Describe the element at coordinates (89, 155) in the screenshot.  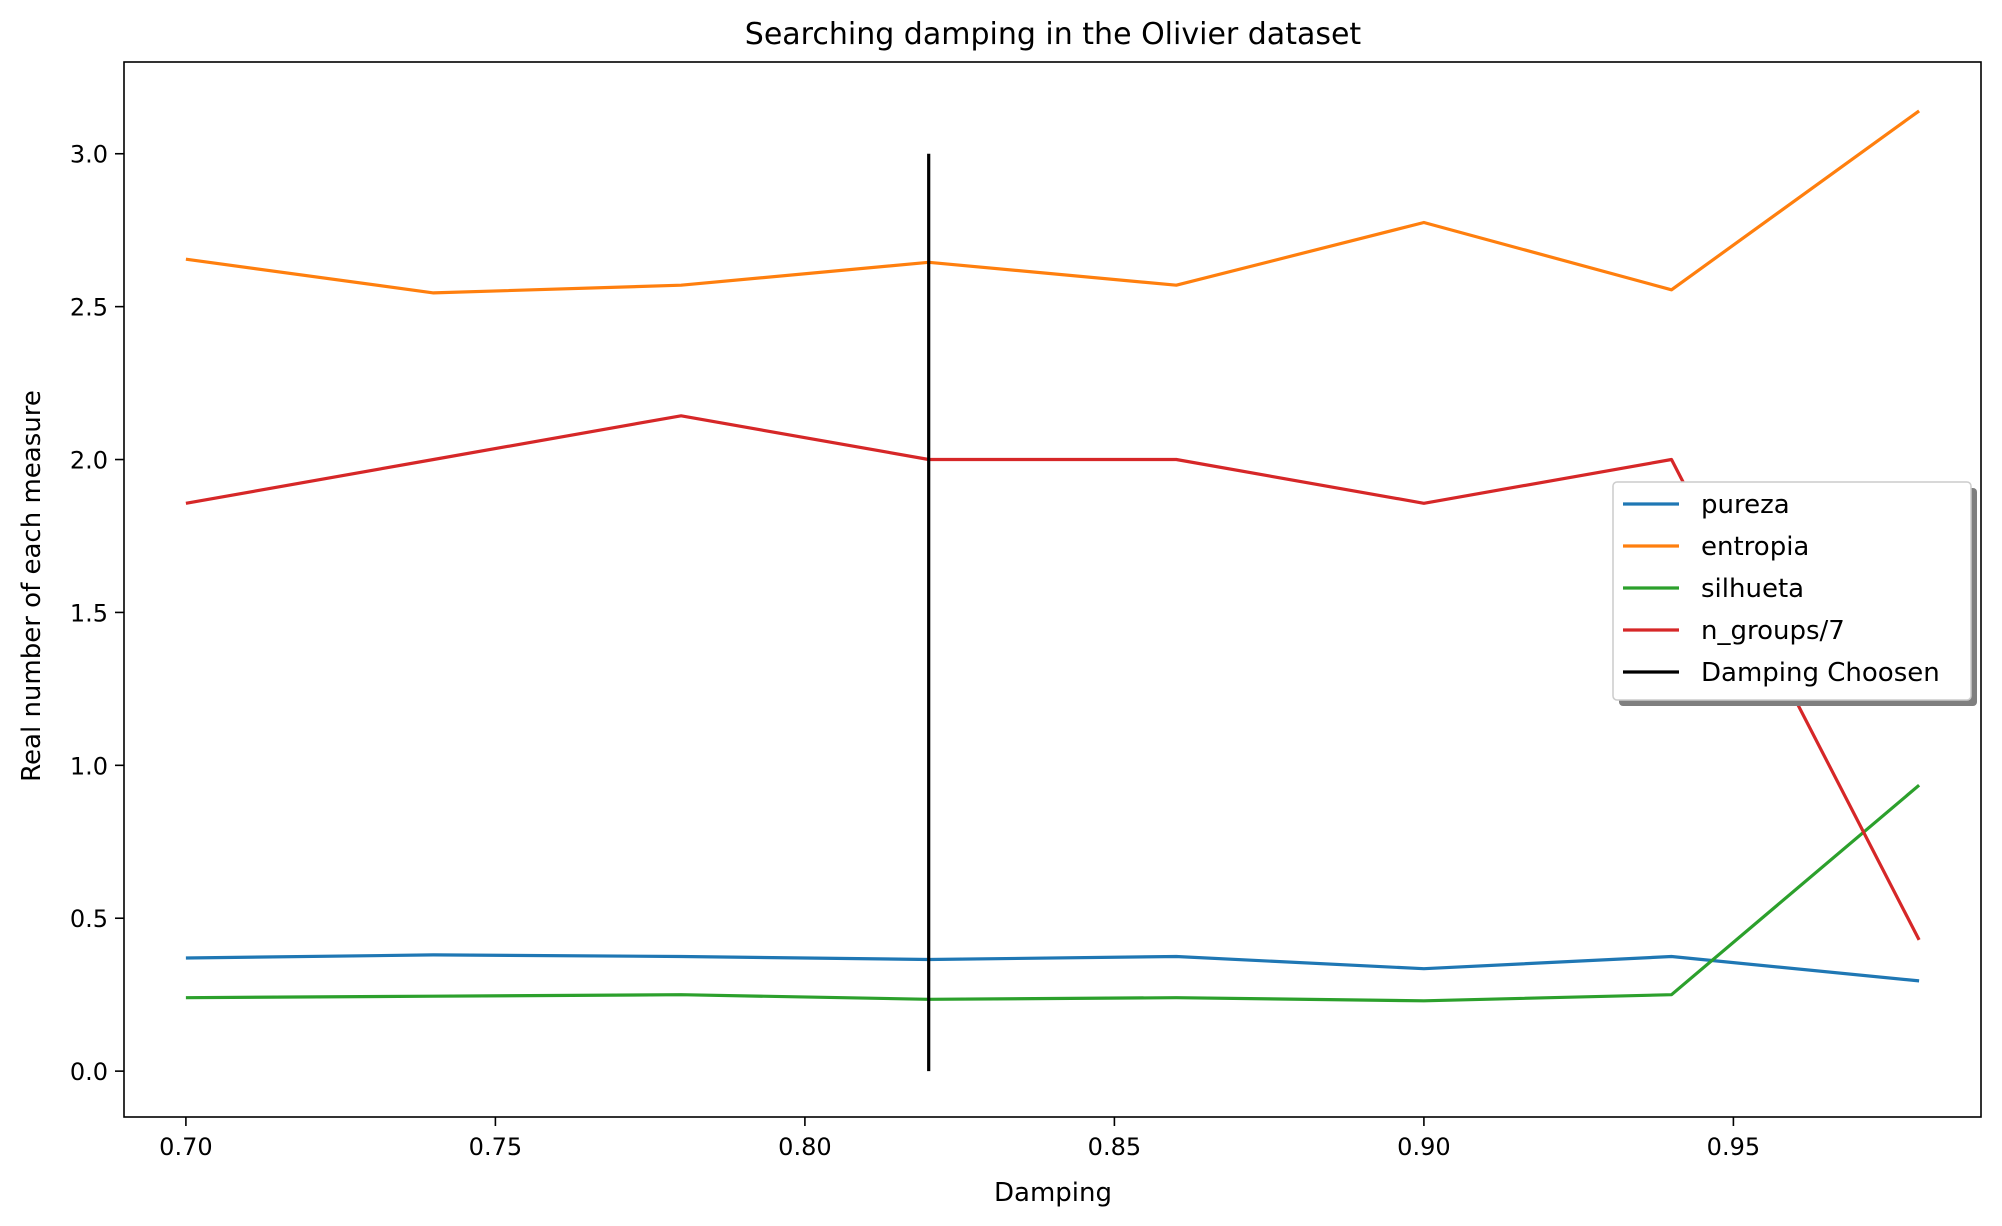
I see `y-tick-label: 3.0` at that location.